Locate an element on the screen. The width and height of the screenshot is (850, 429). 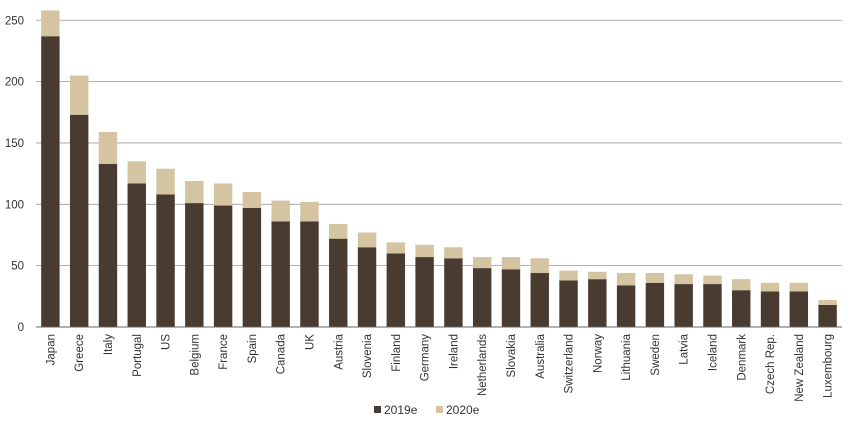
x-tick-label-greece: Greece is located at coordinates (80, 353).